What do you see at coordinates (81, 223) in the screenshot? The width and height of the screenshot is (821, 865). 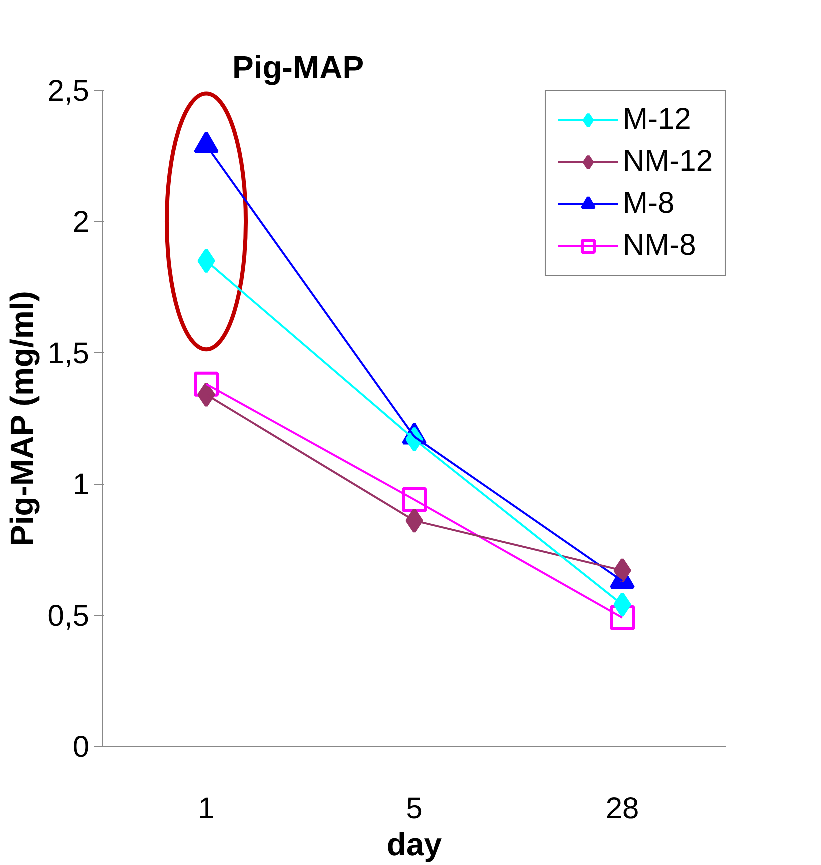 I see `y-tick-label: 2` at bounding box center [81, 223].